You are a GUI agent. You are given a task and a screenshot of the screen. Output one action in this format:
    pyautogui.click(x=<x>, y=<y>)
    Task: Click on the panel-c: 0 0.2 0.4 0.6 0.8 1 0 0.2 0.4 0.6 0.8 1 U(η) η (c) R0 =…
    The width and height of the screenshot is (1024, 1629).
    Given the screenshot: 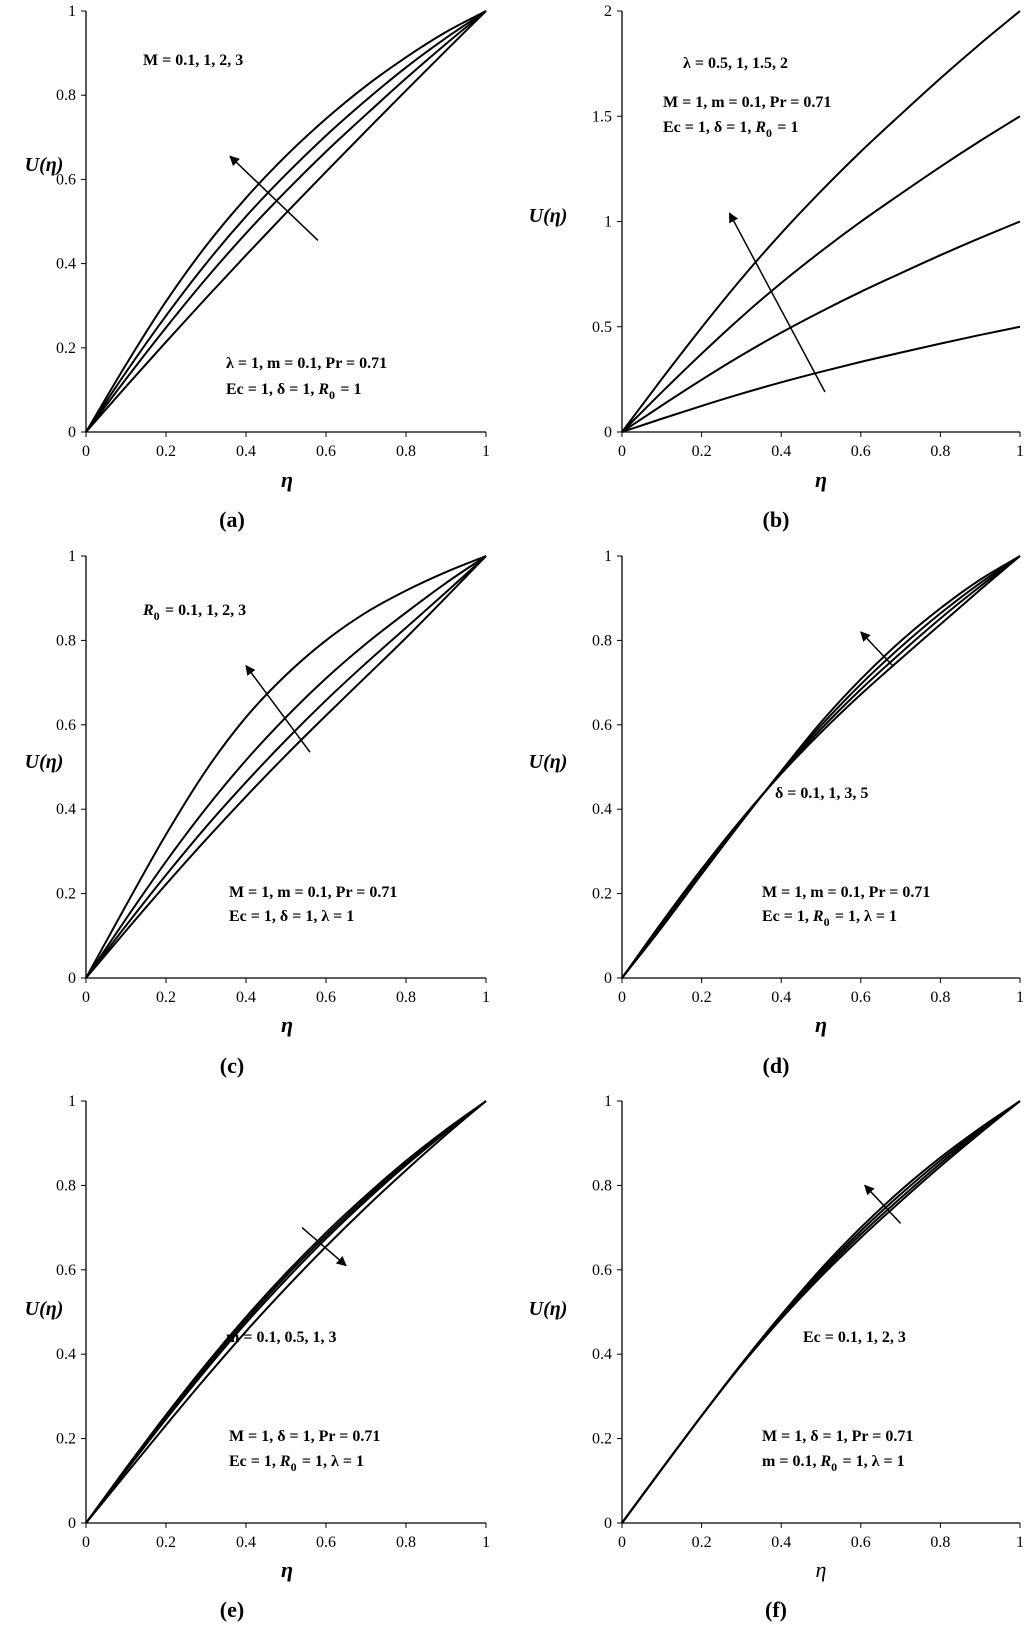 What is the action you would take?
    pyautogui.click(x=257, y=813)
    